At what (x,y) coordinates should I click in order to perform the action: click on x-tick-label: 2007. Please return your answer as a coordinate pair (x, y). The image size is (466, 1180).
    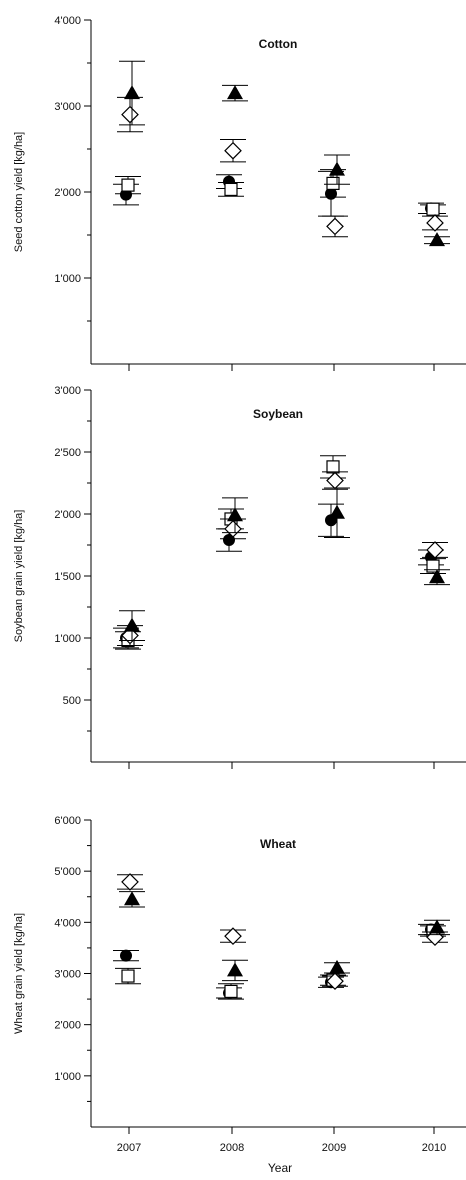
    Looking at the image, I should click on (129, 1148).